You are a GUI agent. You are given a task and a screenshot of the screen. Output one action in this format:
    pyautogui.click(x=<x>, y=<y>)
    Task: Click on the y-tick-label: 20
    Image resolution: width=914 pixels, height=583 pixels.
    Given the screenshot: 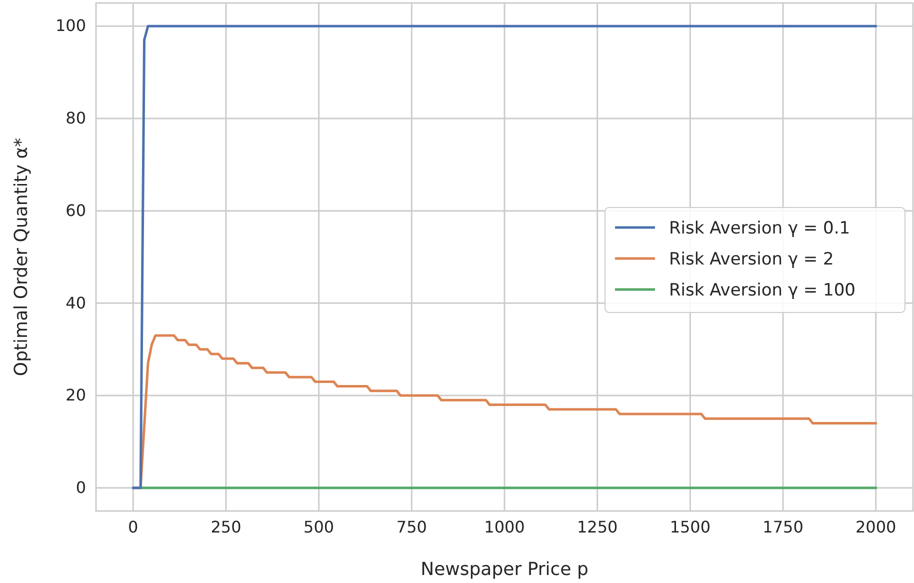 What is the action you would take?
    pyautogui.click(x=76, y=395)
    